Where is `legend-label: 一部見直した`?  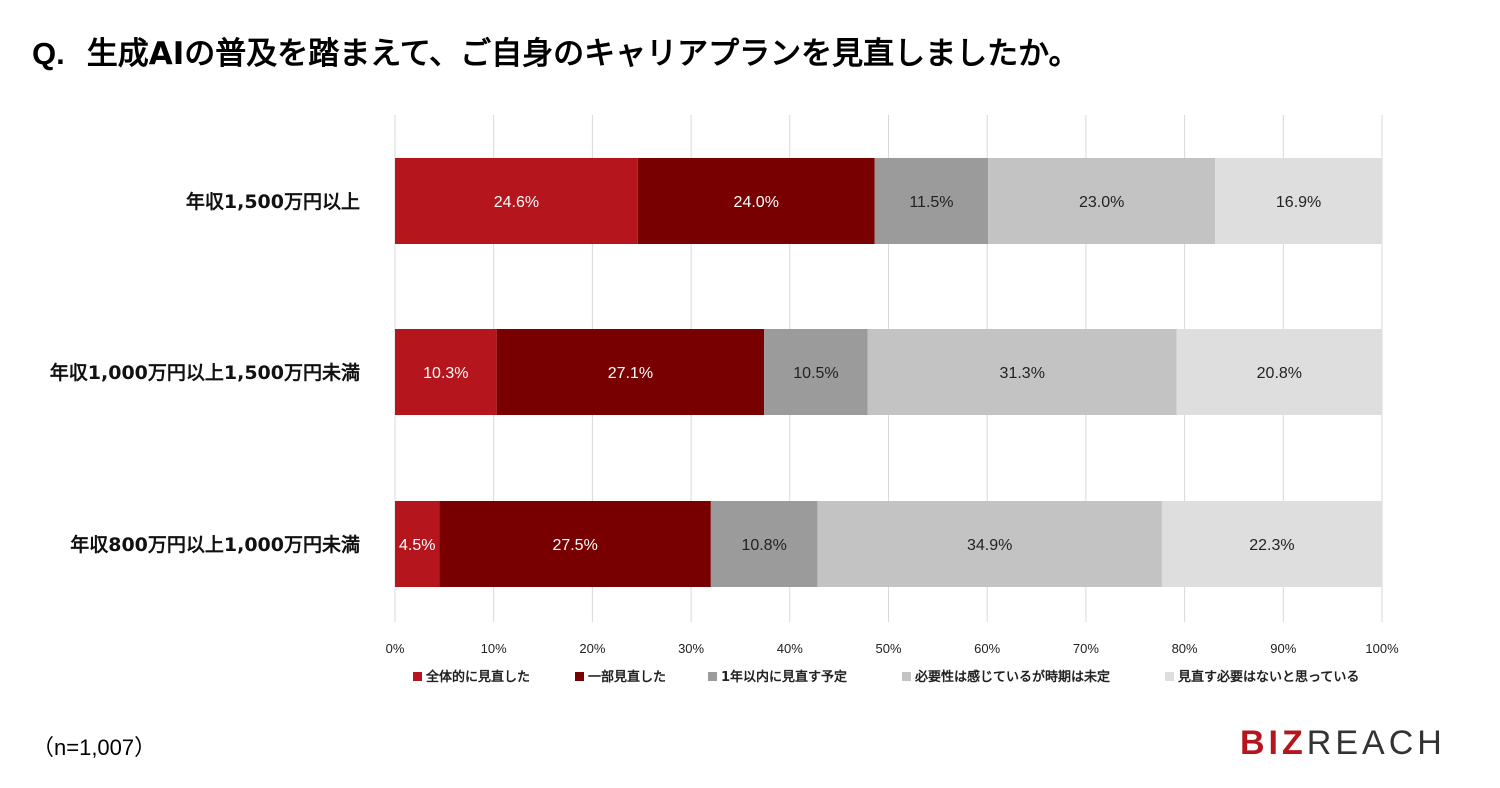
legend-label: 一部見直した is located at coordinates (627, 677).